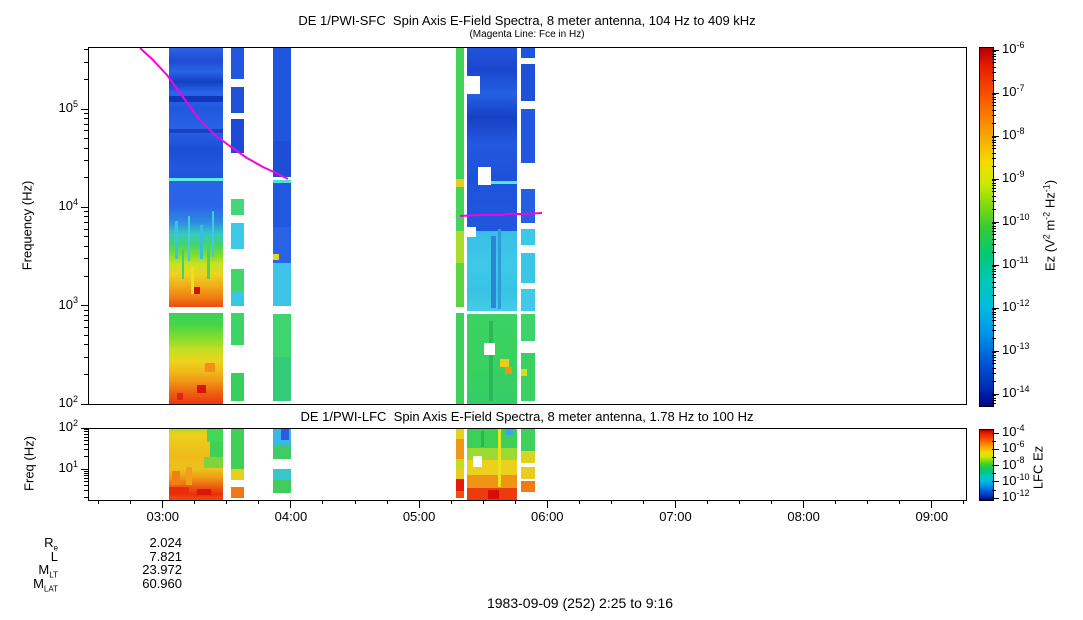 The height and width of the screenshot is (620, 1083). I want to click on param-value: 7.821, so click(165, 556).